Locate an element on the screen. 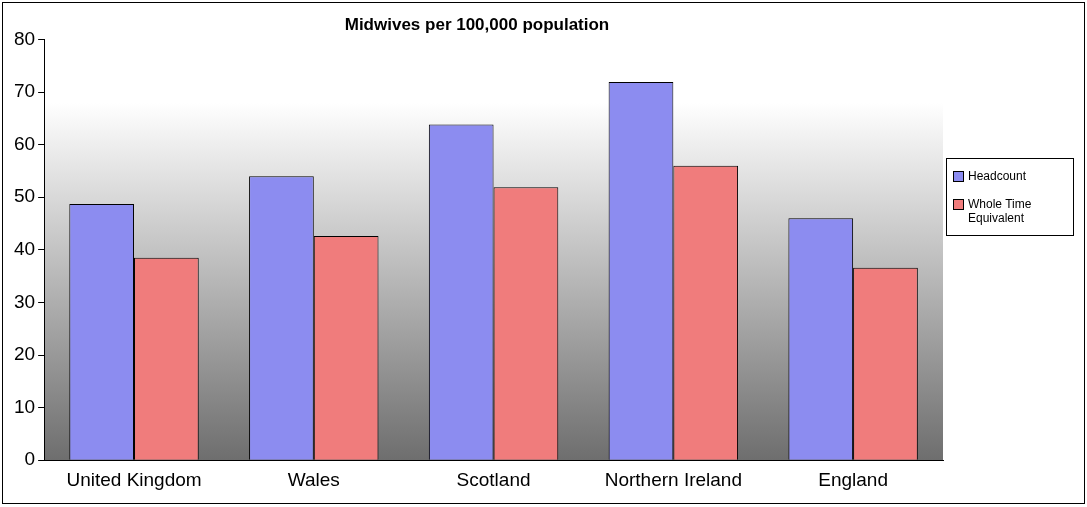 The width and height of the screenshot is (1087, 507). x-tick-label: England is located at coordinates (853, 479).